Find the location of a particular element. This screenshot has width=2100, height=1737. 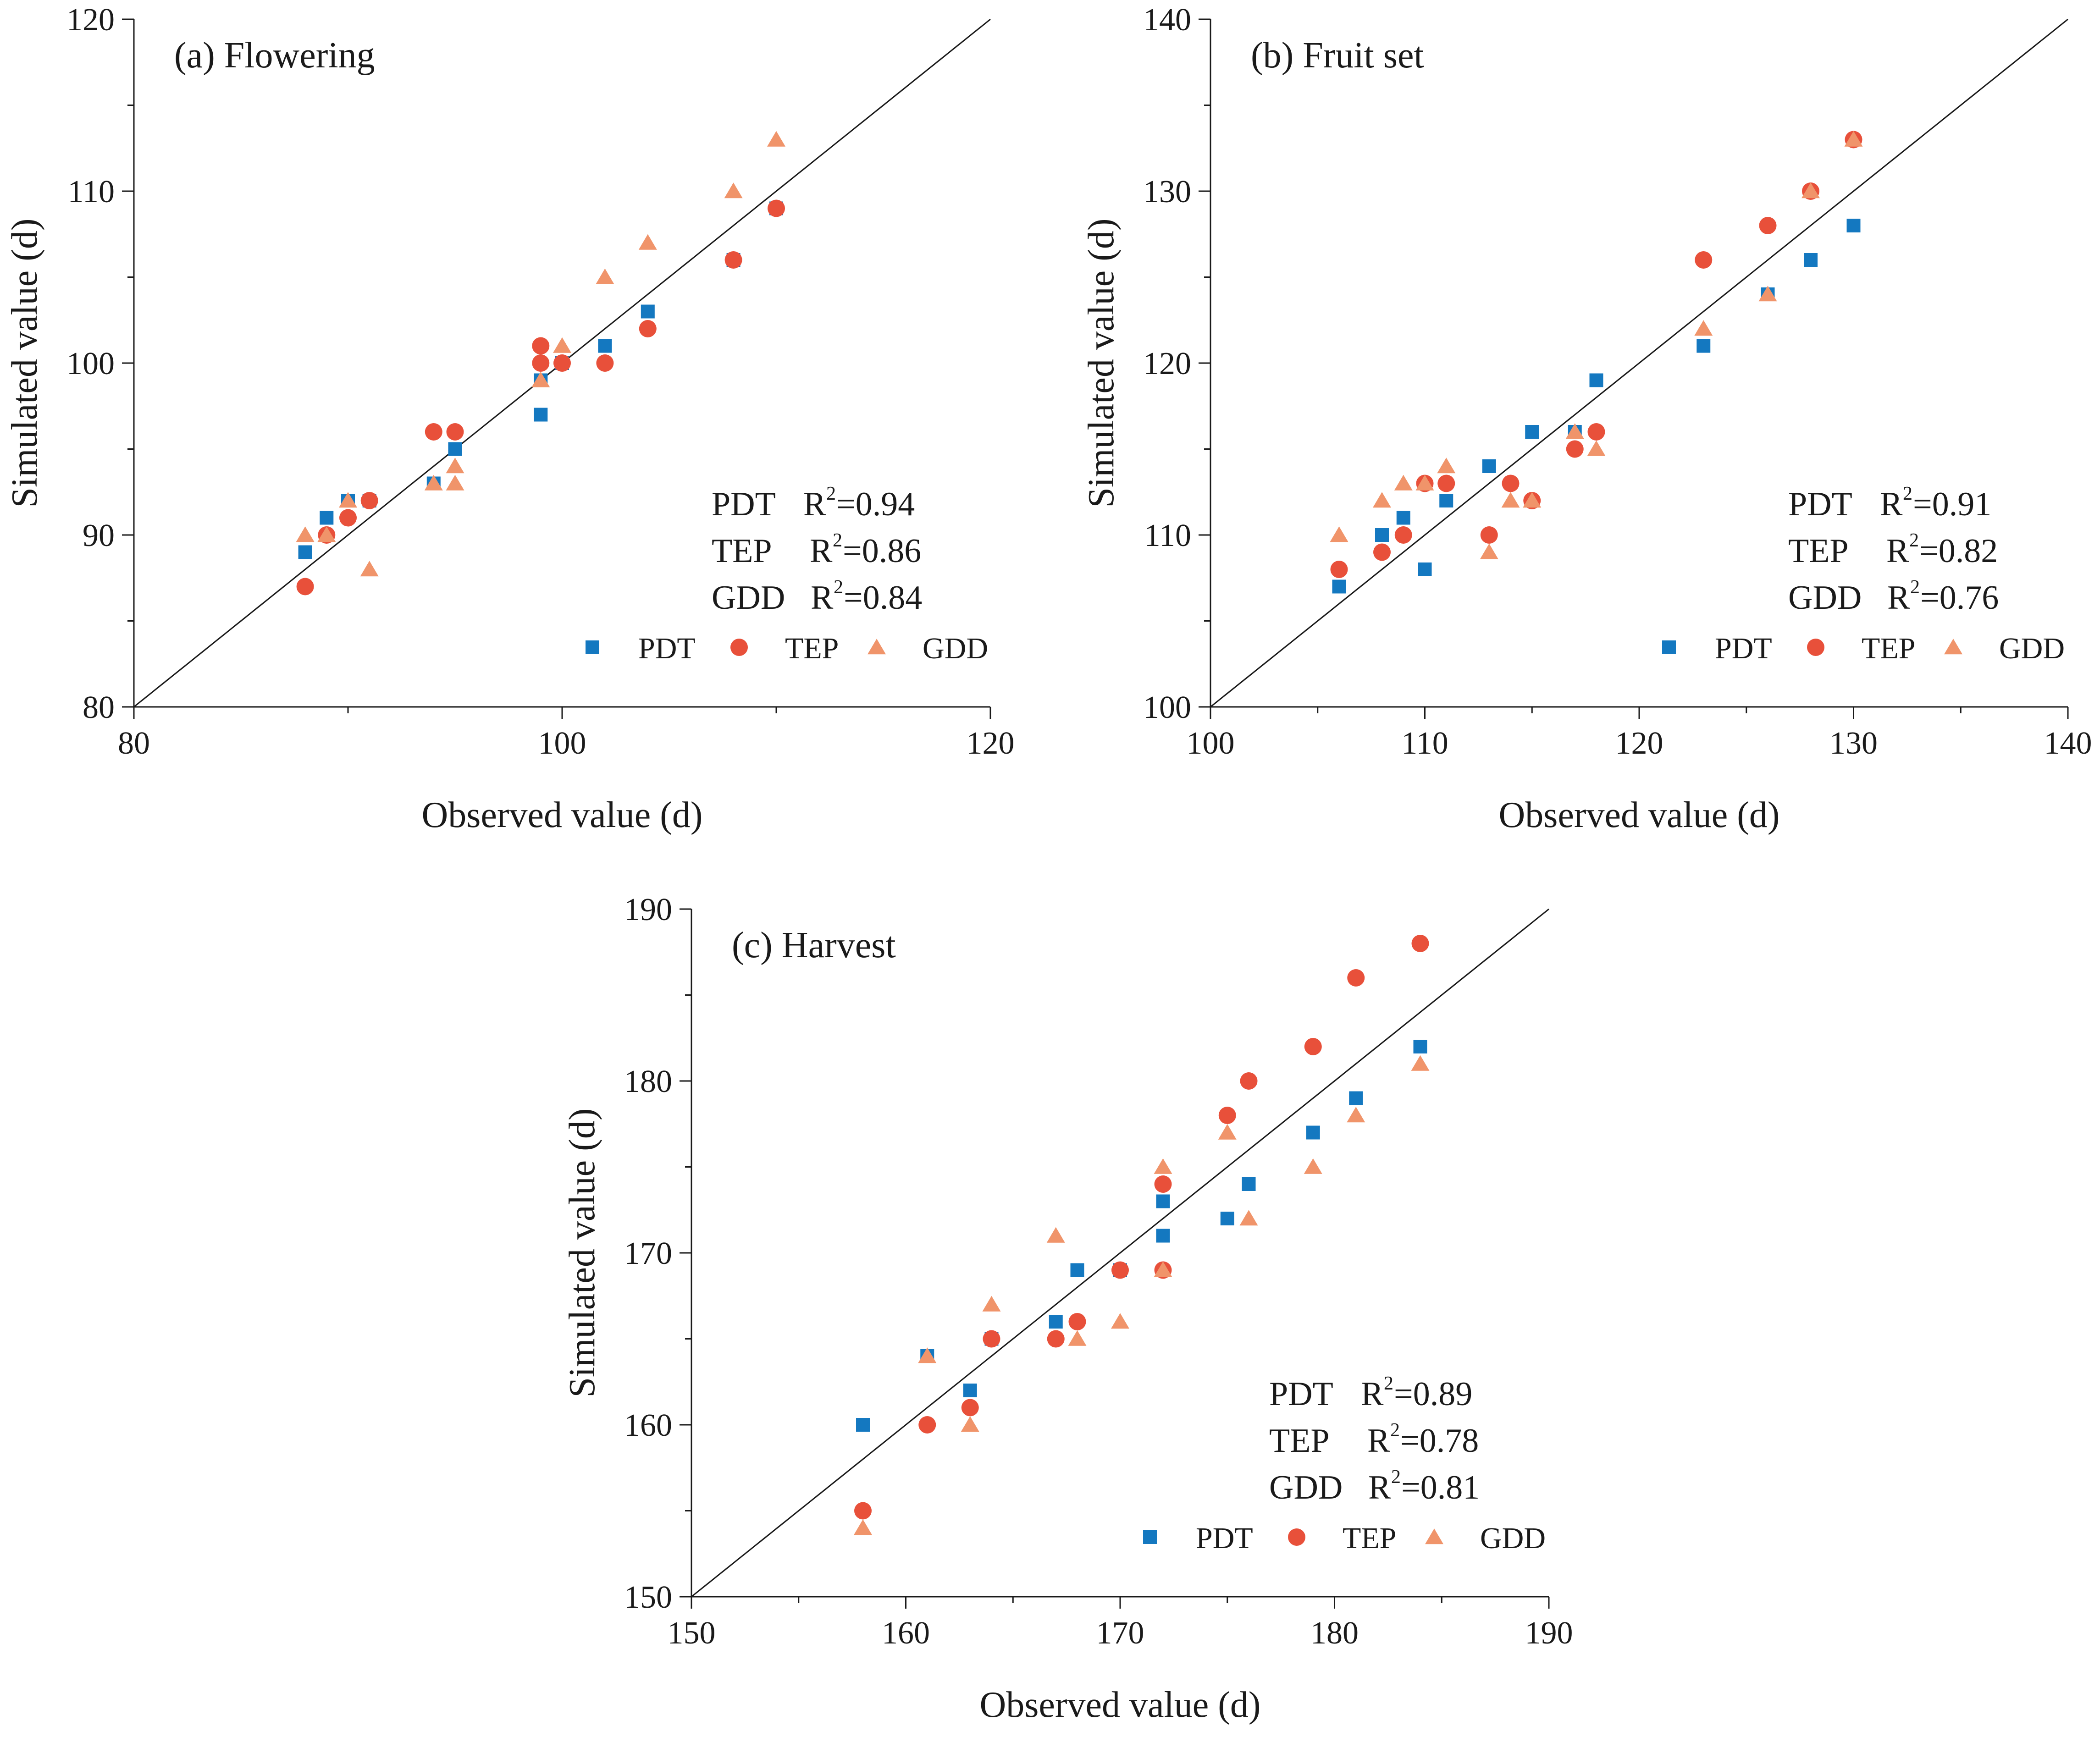

r2-model-name: PDT is located at coordinates (744, 504).